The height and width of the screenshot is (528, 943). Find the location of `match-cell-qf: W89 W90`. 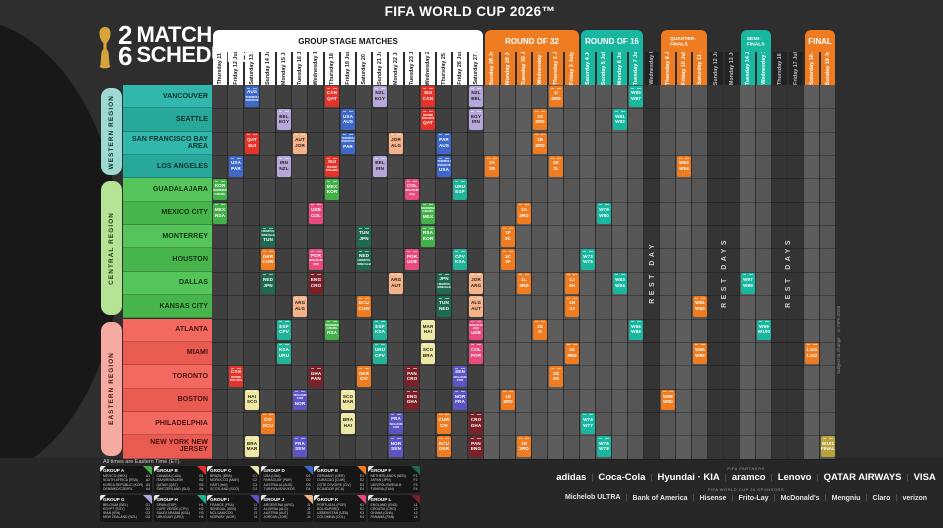

match-cell-qf: W89 W90 is located at coordinates (668, 400).